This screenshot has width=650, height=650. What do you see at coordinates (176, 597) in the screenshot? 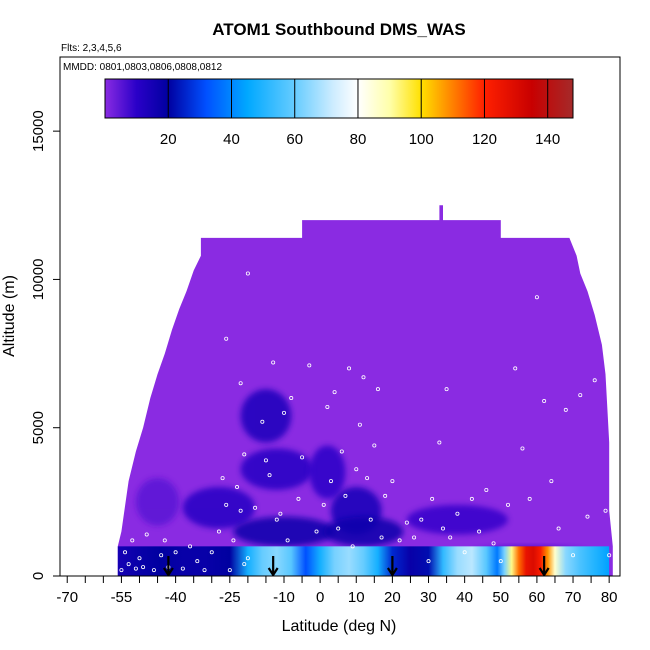
I see `x-tick-label: -40` at bounding box center [176, 597].